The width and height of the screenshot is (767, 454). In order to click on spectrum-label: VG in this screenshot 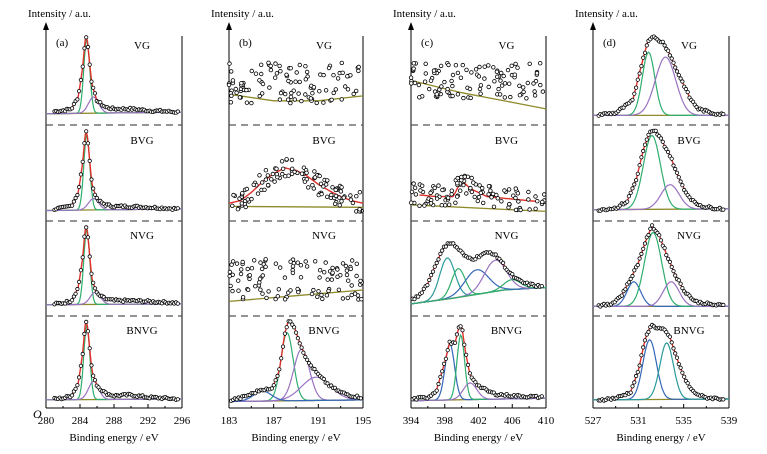, I will do `click(324, 46)`.